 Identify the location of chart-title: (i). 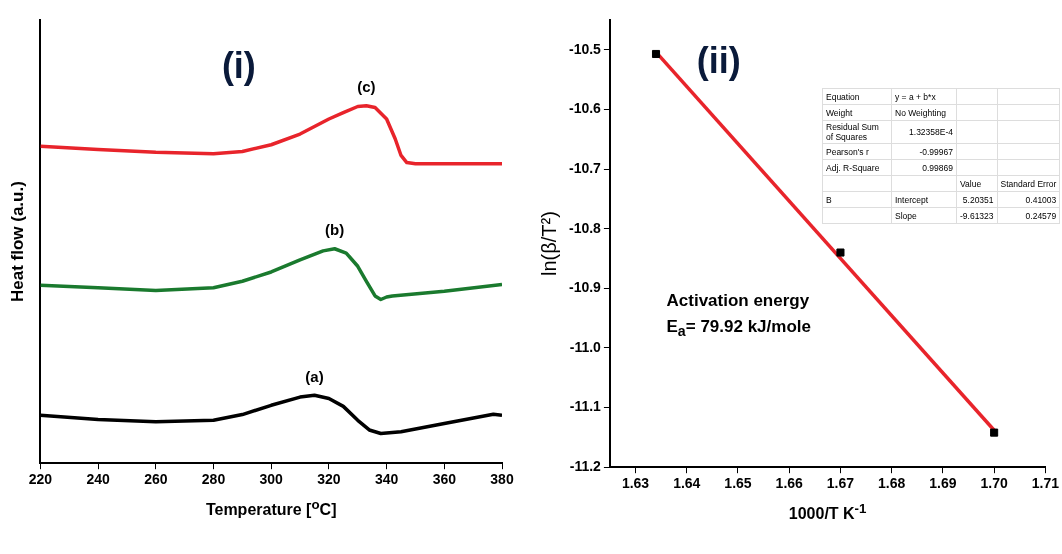
(238, 66).